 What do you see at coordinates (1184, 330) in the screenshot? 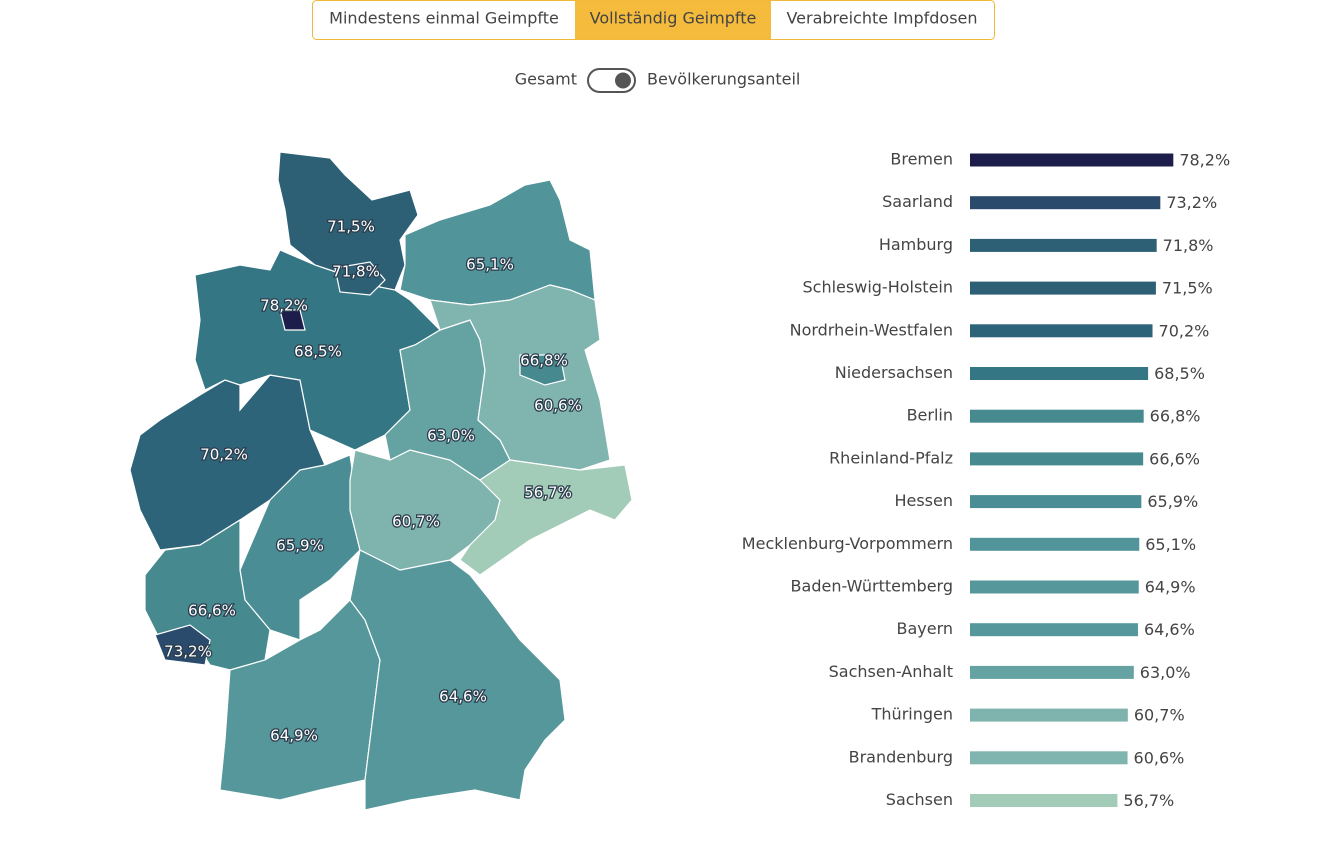
I see `value-label: 70,2%` at bounding box center [1184, 330].